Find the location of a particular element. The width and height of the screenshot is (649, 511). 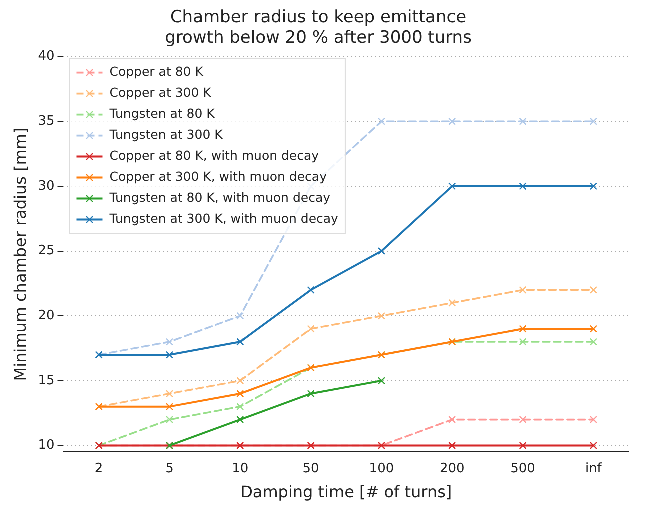

y-tick-label: 35 is located at coordinates (46, 121).